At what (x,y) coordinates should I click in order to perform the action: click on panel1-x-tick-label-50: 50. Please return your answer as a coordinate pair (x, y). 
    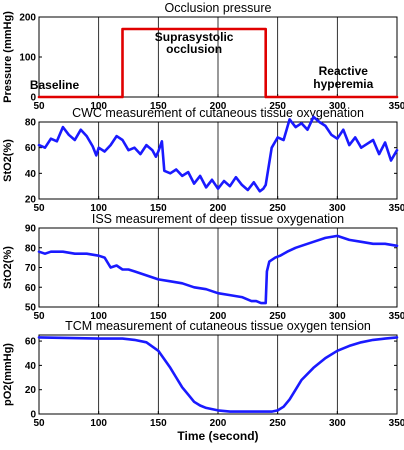
    Looking at the image, I should click on (39, 106).